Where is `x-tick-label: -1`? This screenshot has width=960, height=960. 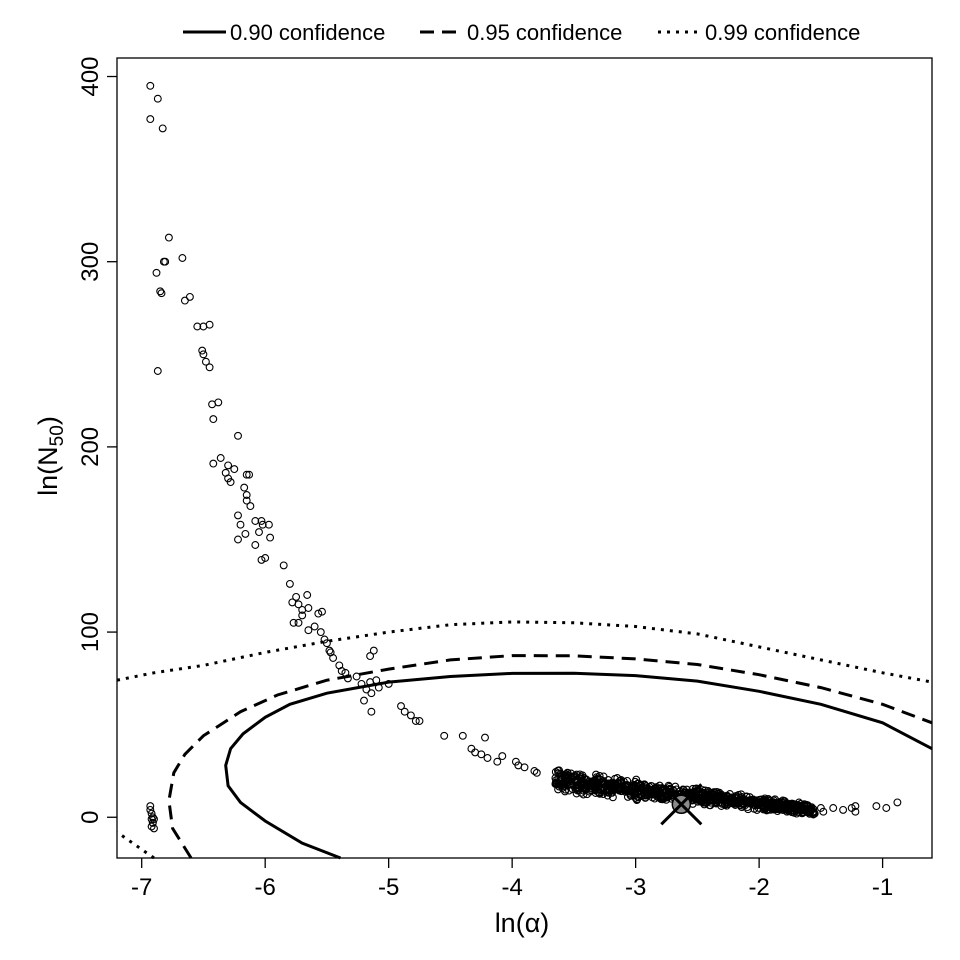 x-tick-label: -1 is located at coordinates (882, 887).